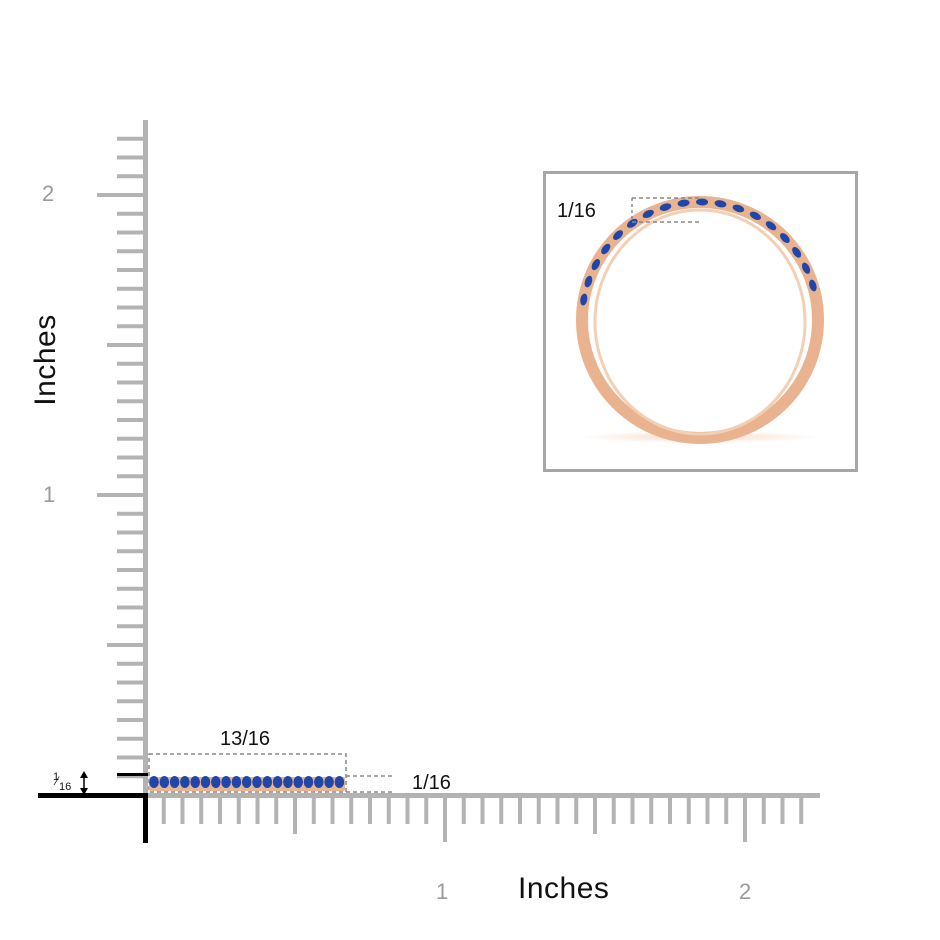 Image resolution: width=940 pixels, height=940 pixels. I want to click on y-tick-label-1: 1, so click(49, 494).